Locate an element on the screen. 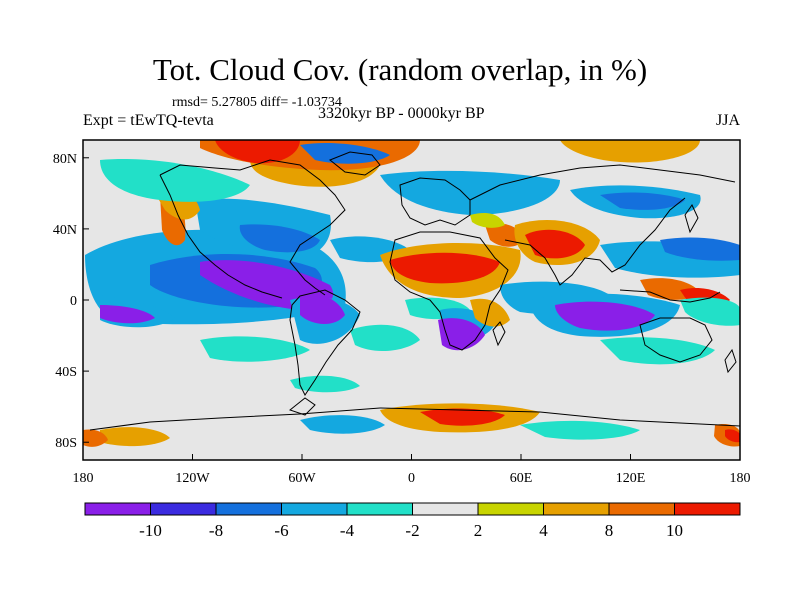  lon-tick-label: 60E is located at coordinates (521, 478).